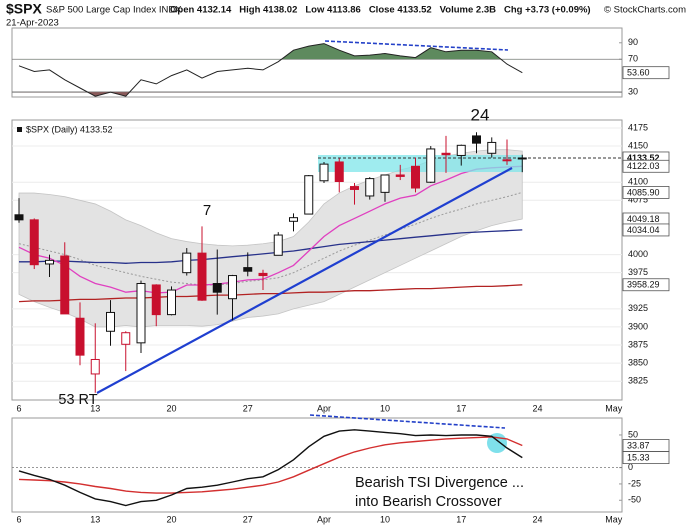 The width and height of the screenshot is (697, 527). Describe the element at coordinates (638, 254) in the screenshot. I see `y-tick-label: 4000` at that location.